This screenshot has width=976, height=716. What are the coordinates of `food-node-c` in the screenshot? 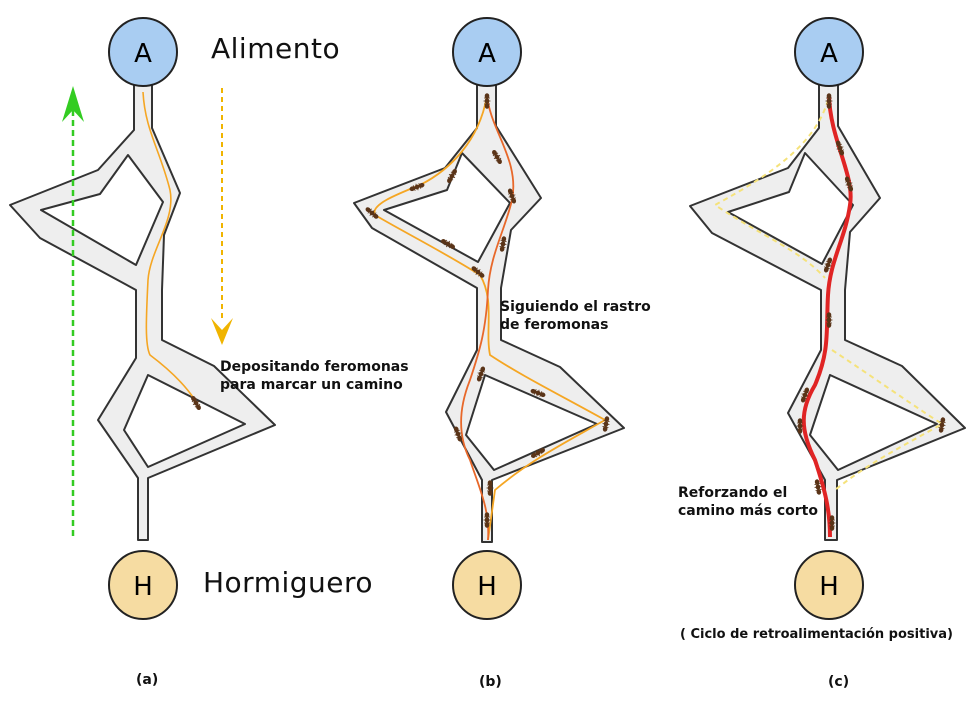 It's located at (829, 52).